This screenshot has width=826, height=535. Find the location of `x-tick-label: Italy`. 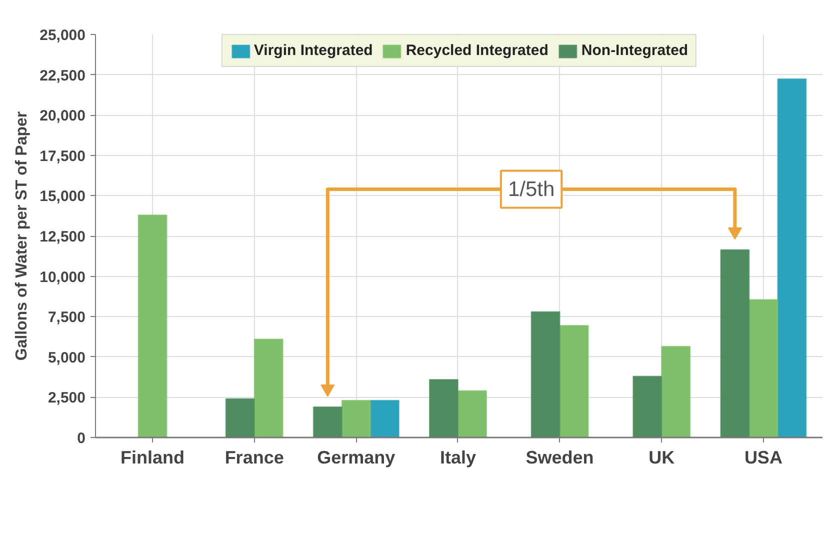

x-tick-label: Italy is located at coordinates (458, 458).